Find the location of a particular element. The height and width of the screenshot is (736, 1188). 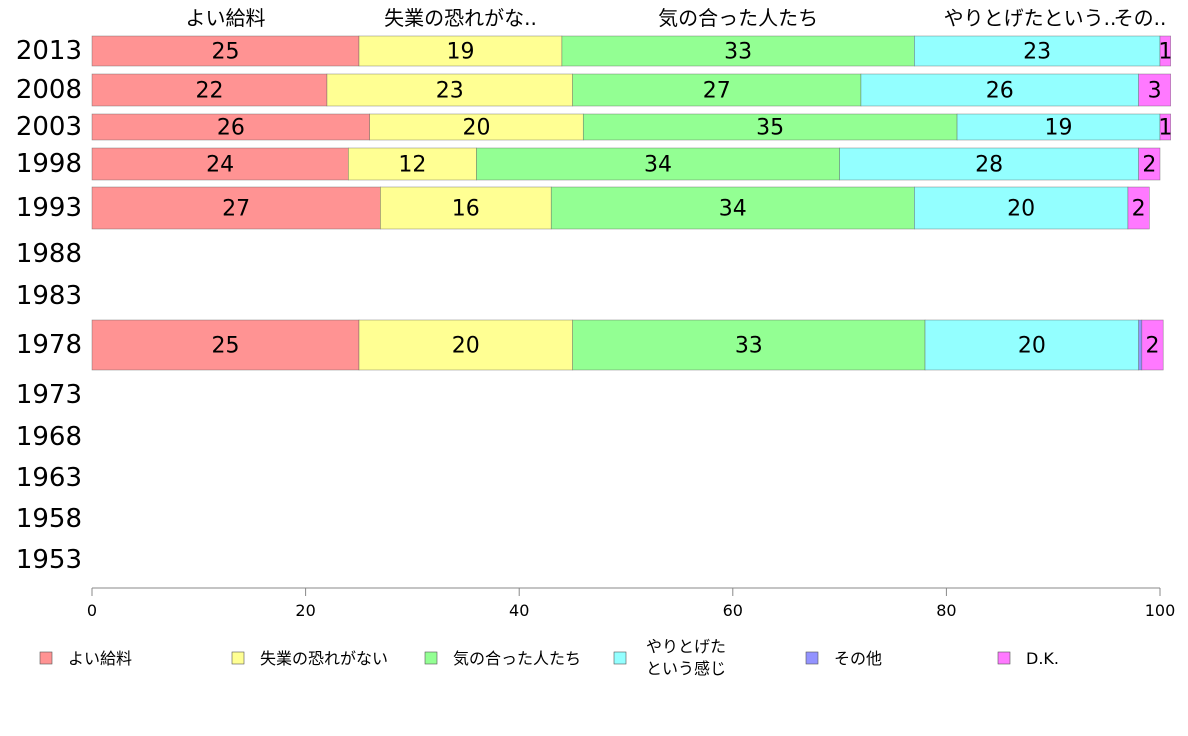

year-label-1968: 1968 is located at coordinates (49, 437).